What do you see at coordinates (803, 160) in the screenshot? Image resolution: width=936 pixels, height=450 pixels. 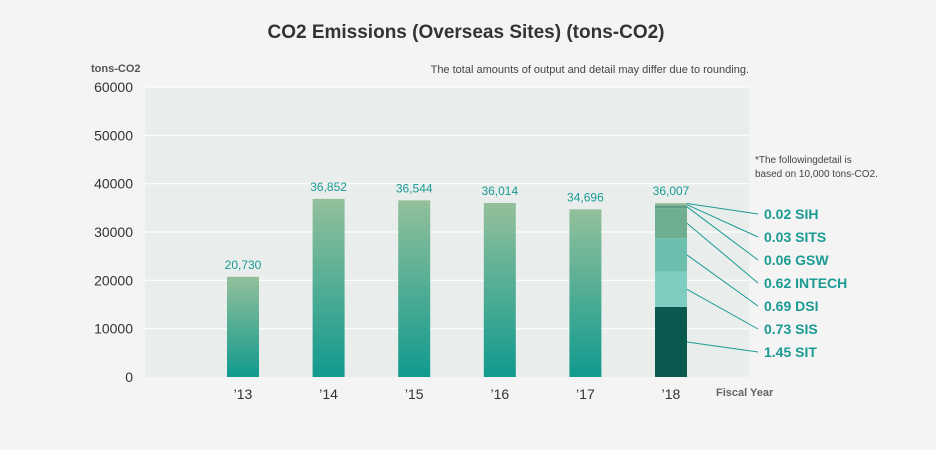 I see `detail-note-line1: *The followingdetail is` at bounding box center [803, 160].